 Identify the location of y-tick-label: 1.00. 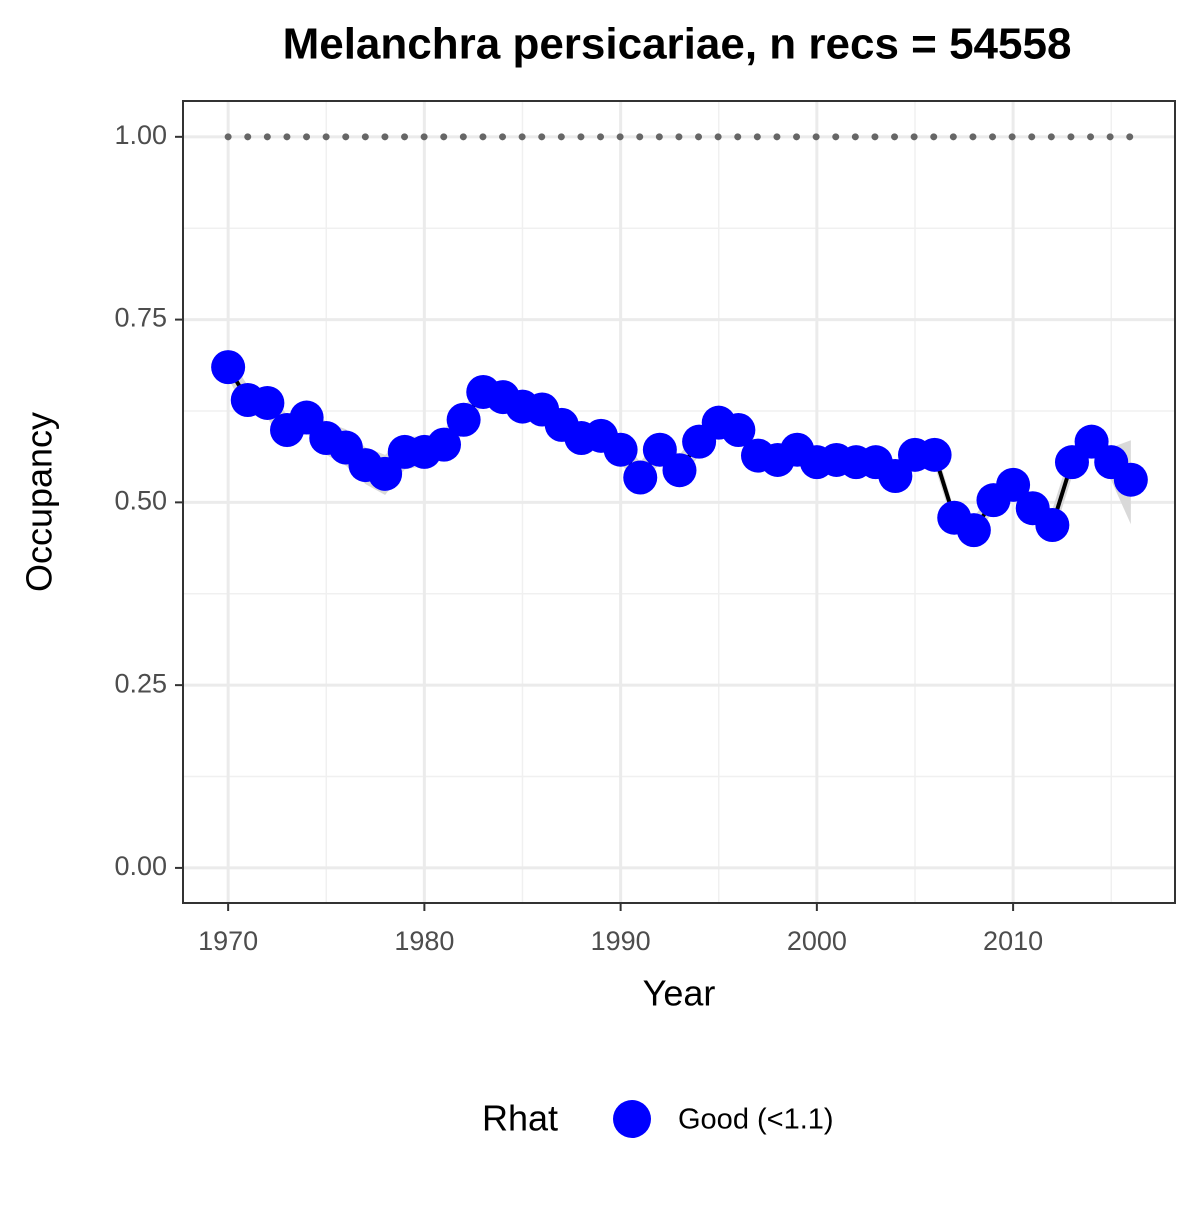
(140, 135).